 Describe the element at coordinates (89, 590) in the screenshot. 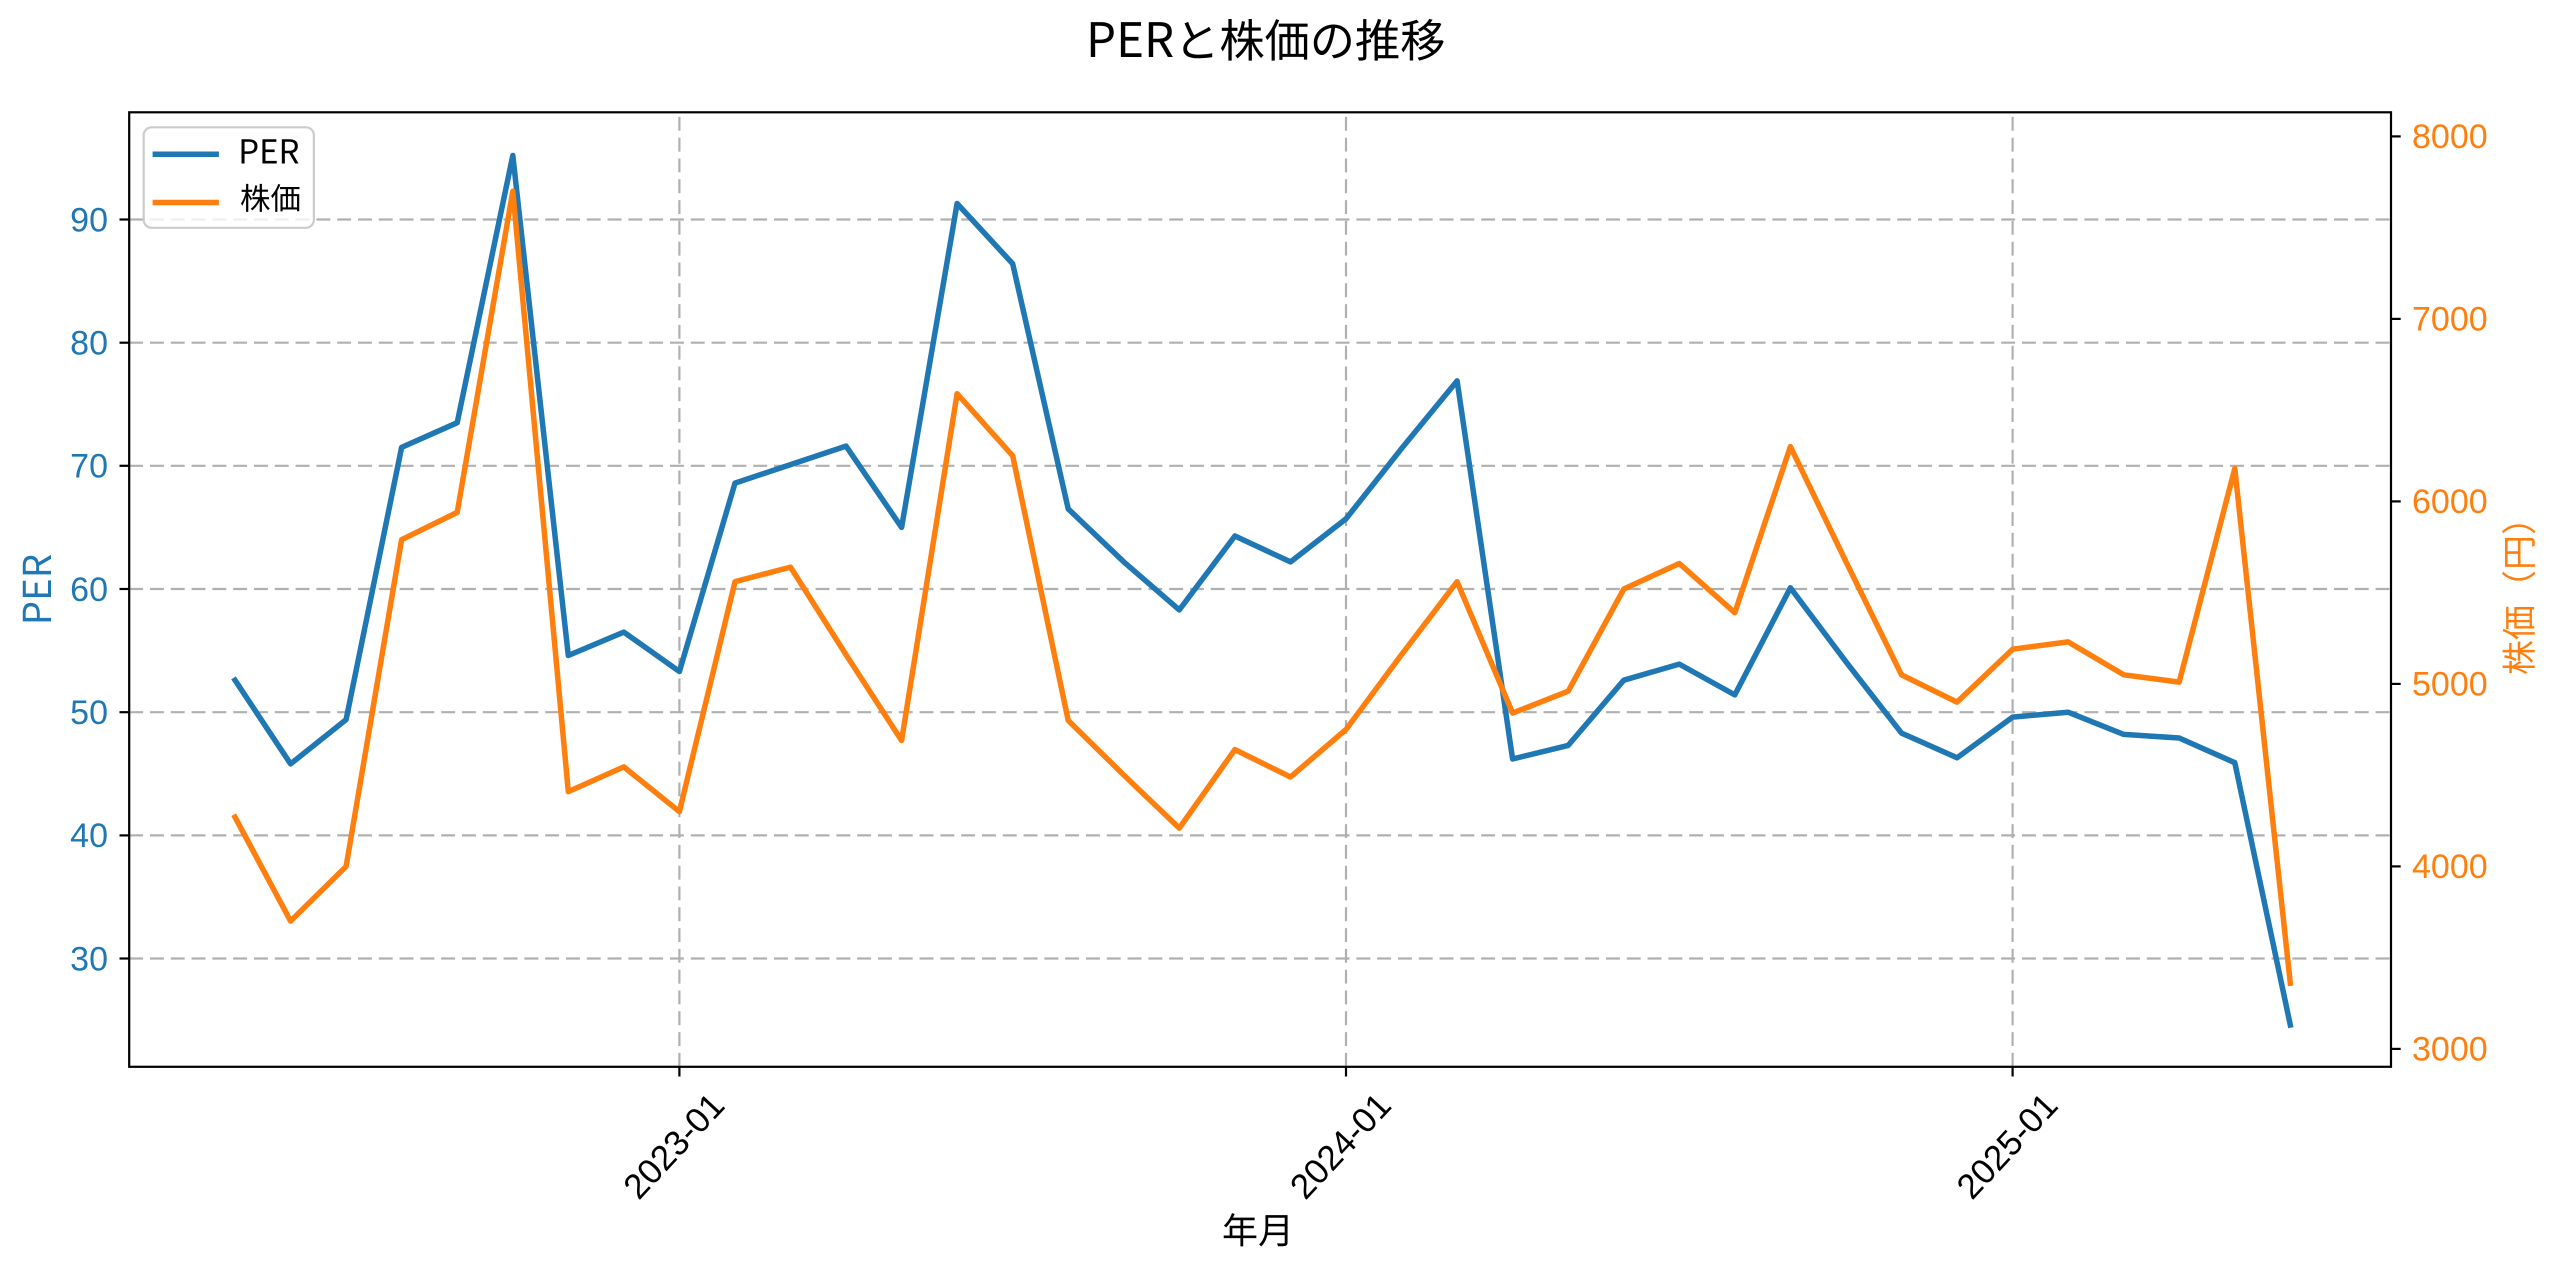

I see `svg-text: 60` at that location.